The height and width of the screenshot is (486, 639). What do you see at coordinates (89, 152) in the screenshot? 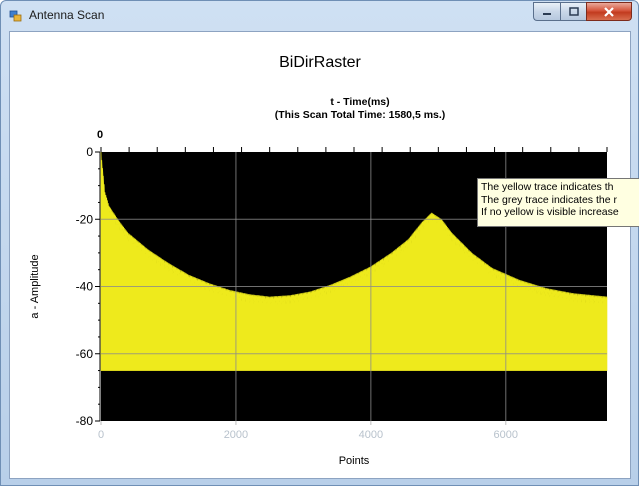
I see `y-tick-label: 0` at bounding box center [89, 152].